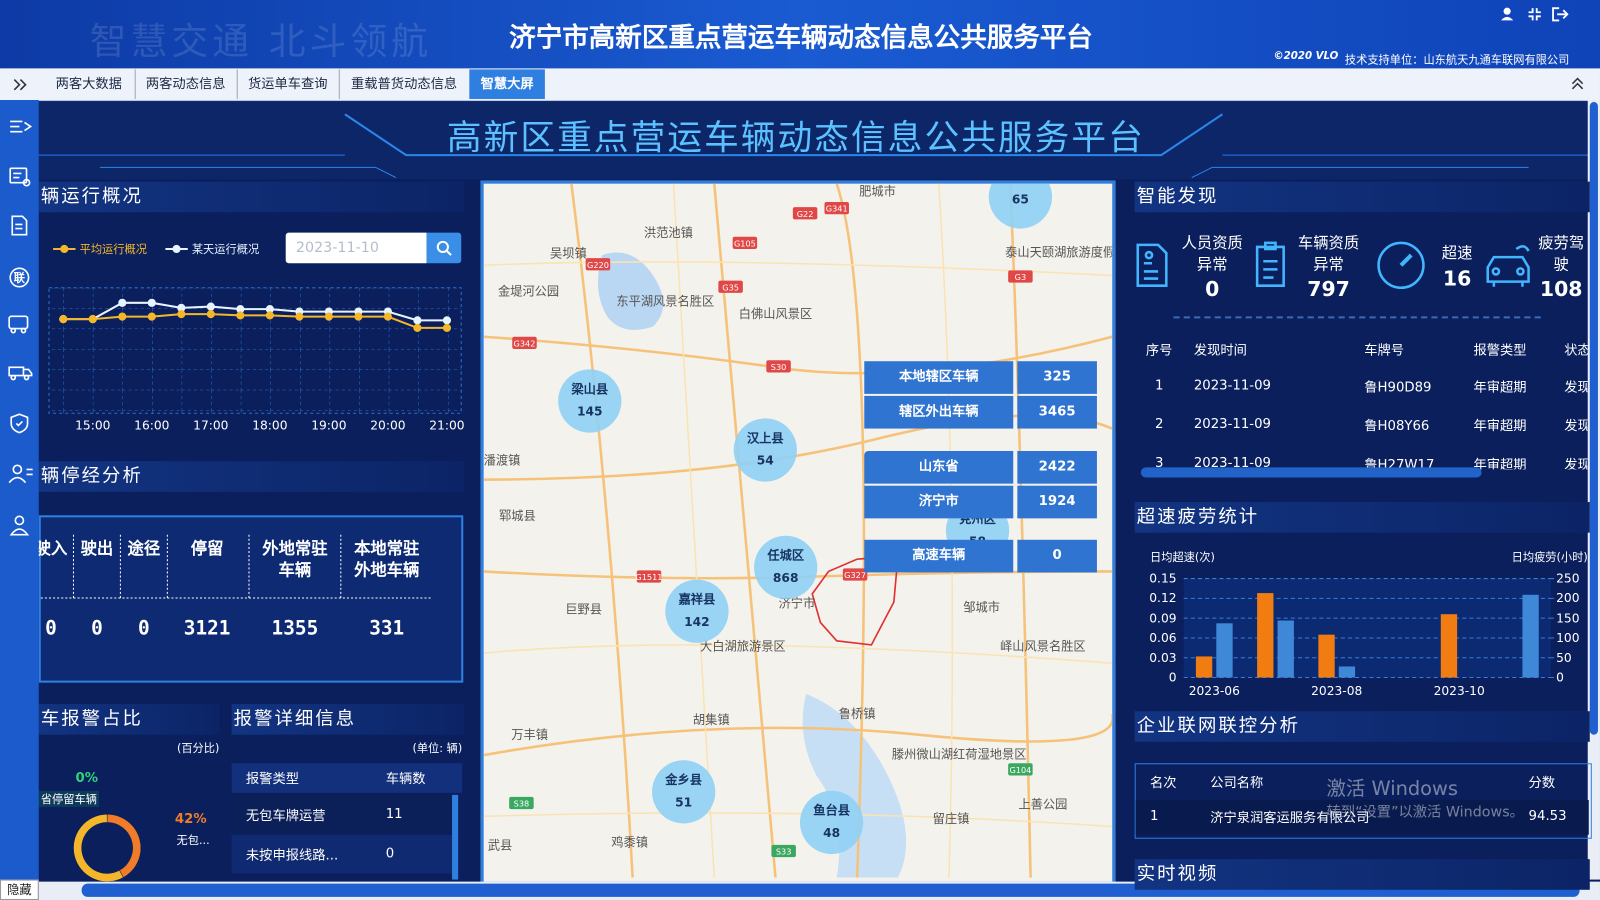 This screenshot has height=900, width=1600. Describe the element at coordinates (447, 425) in the screenshot. I see `x-tick-label: 21:00` at that location.